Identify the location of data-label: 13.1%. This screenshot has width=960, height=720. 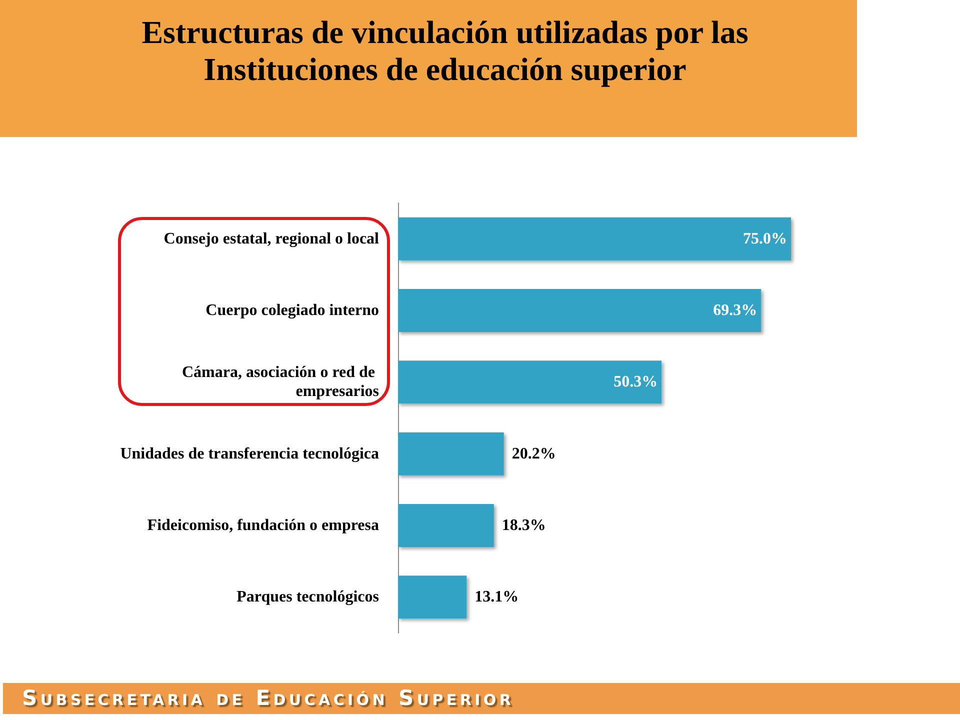
(496, 597).